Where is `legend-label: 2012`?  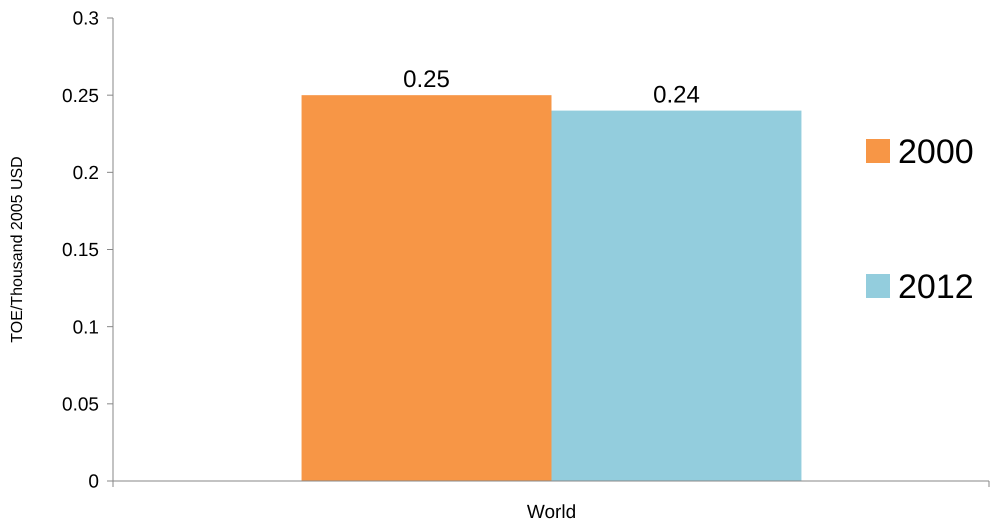
legend-label: 2012 is located at coordinates (936, 287).